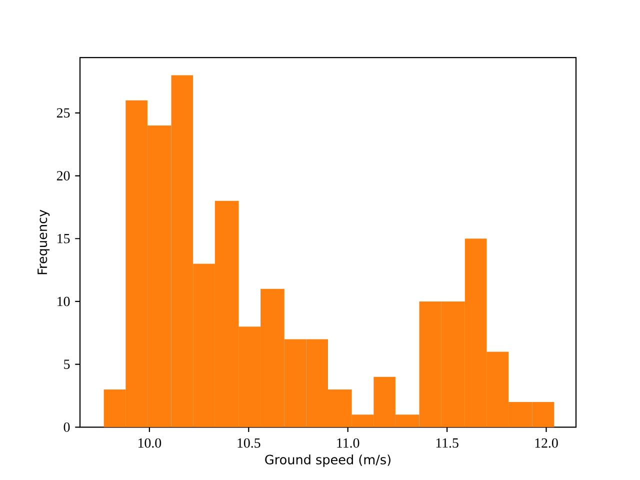 This screenshot has width=640, height=480. Describe the element at coordinates (150, 443) in the screenshot. I see `x-tick-label: 10.0` at that location.